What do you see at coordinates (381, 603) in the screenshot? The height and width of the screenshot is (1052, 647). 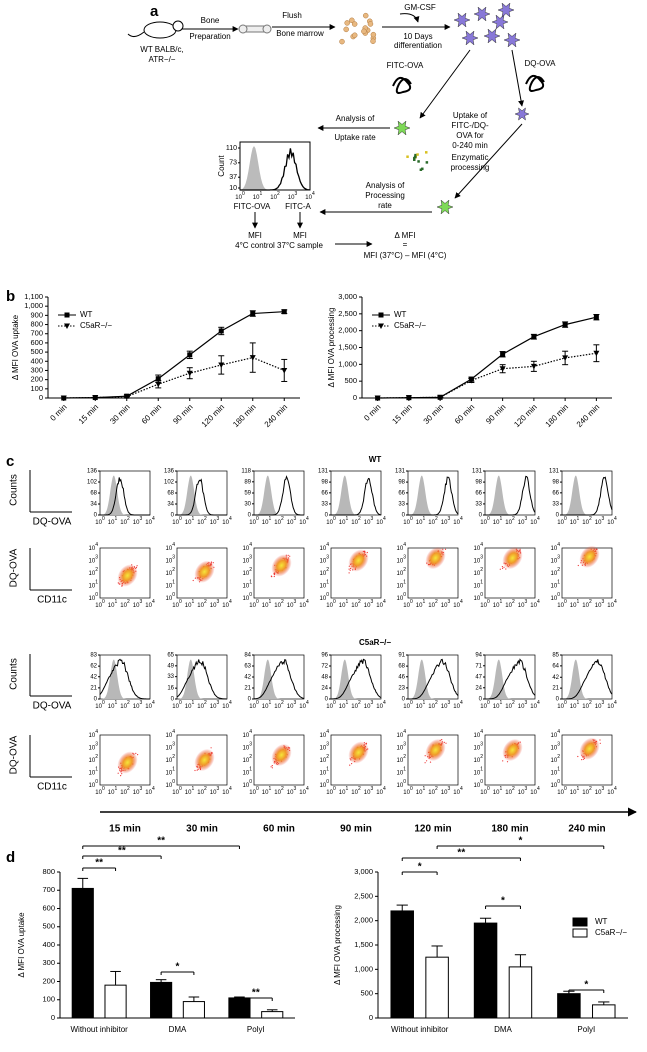 I see `flow-x-tick: 10⁴` at bounding box center [381, 603].